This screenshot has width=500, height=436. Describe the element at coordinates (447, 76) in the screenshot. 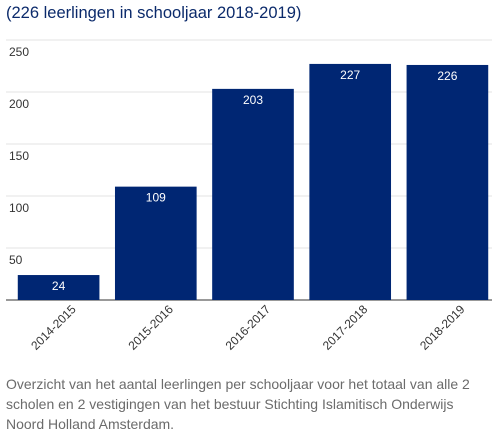

I see `data-label: 226` at that location.